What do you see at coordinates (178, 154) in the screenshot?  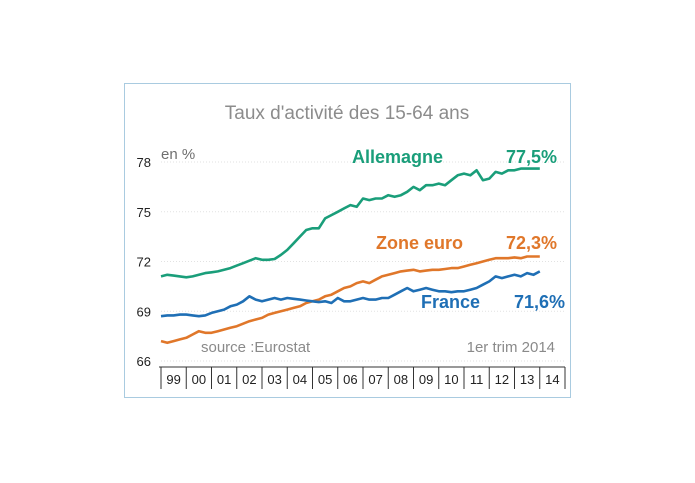 I see `y-axis-label: en %` at bounding box center [178, 154].